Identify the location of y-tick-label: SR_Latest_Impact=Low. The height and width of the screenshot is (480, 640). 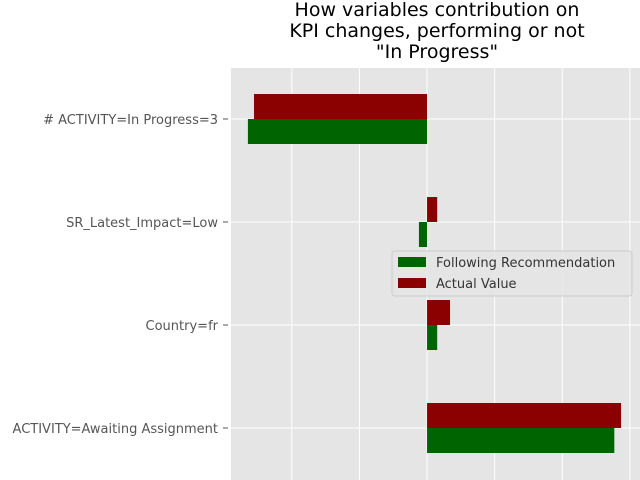
(142, 223).